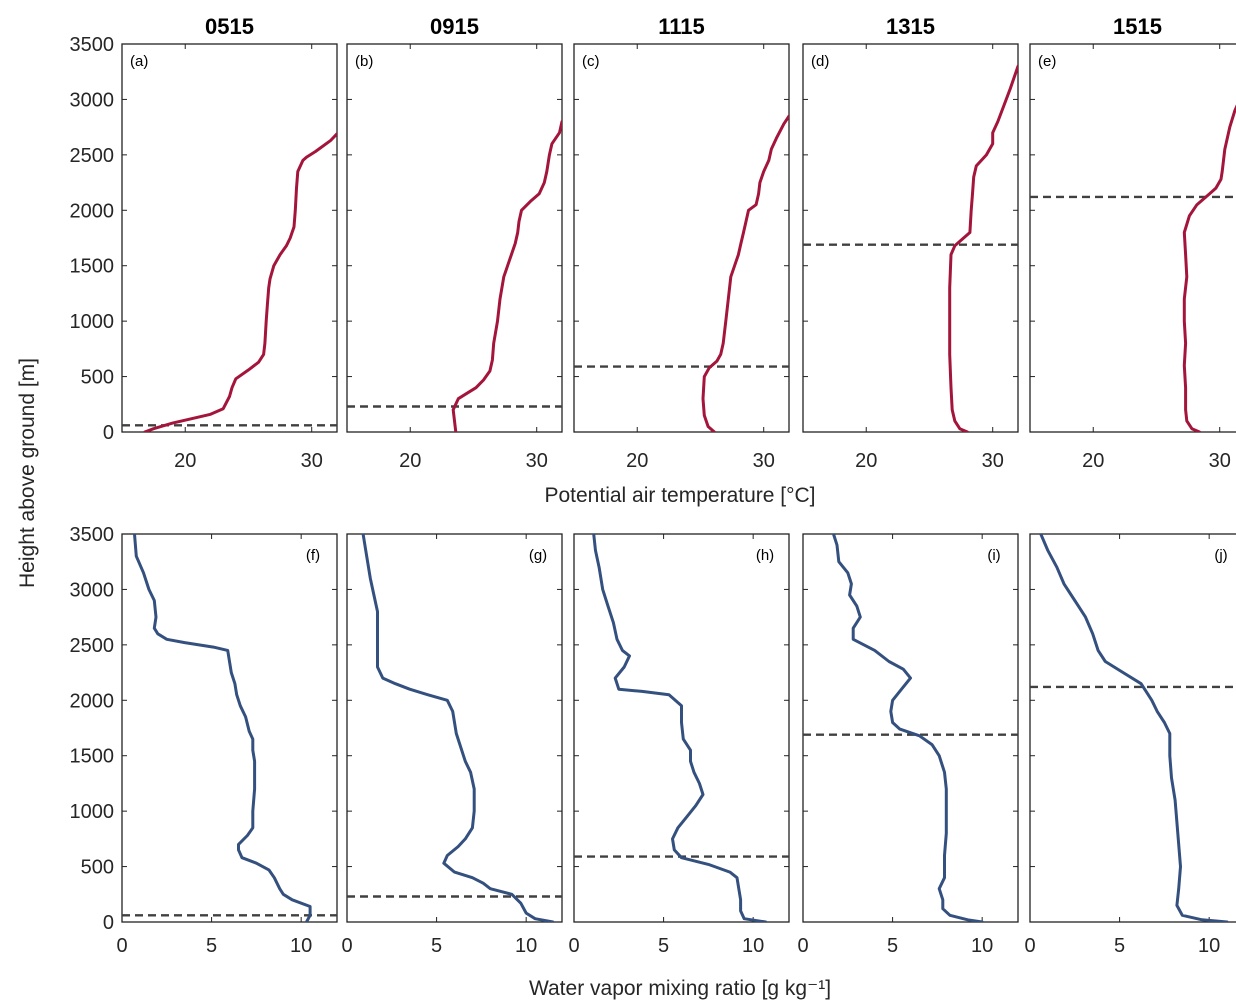  I want to click on y-axis-label: Height above ground [m], so click(27, 473).